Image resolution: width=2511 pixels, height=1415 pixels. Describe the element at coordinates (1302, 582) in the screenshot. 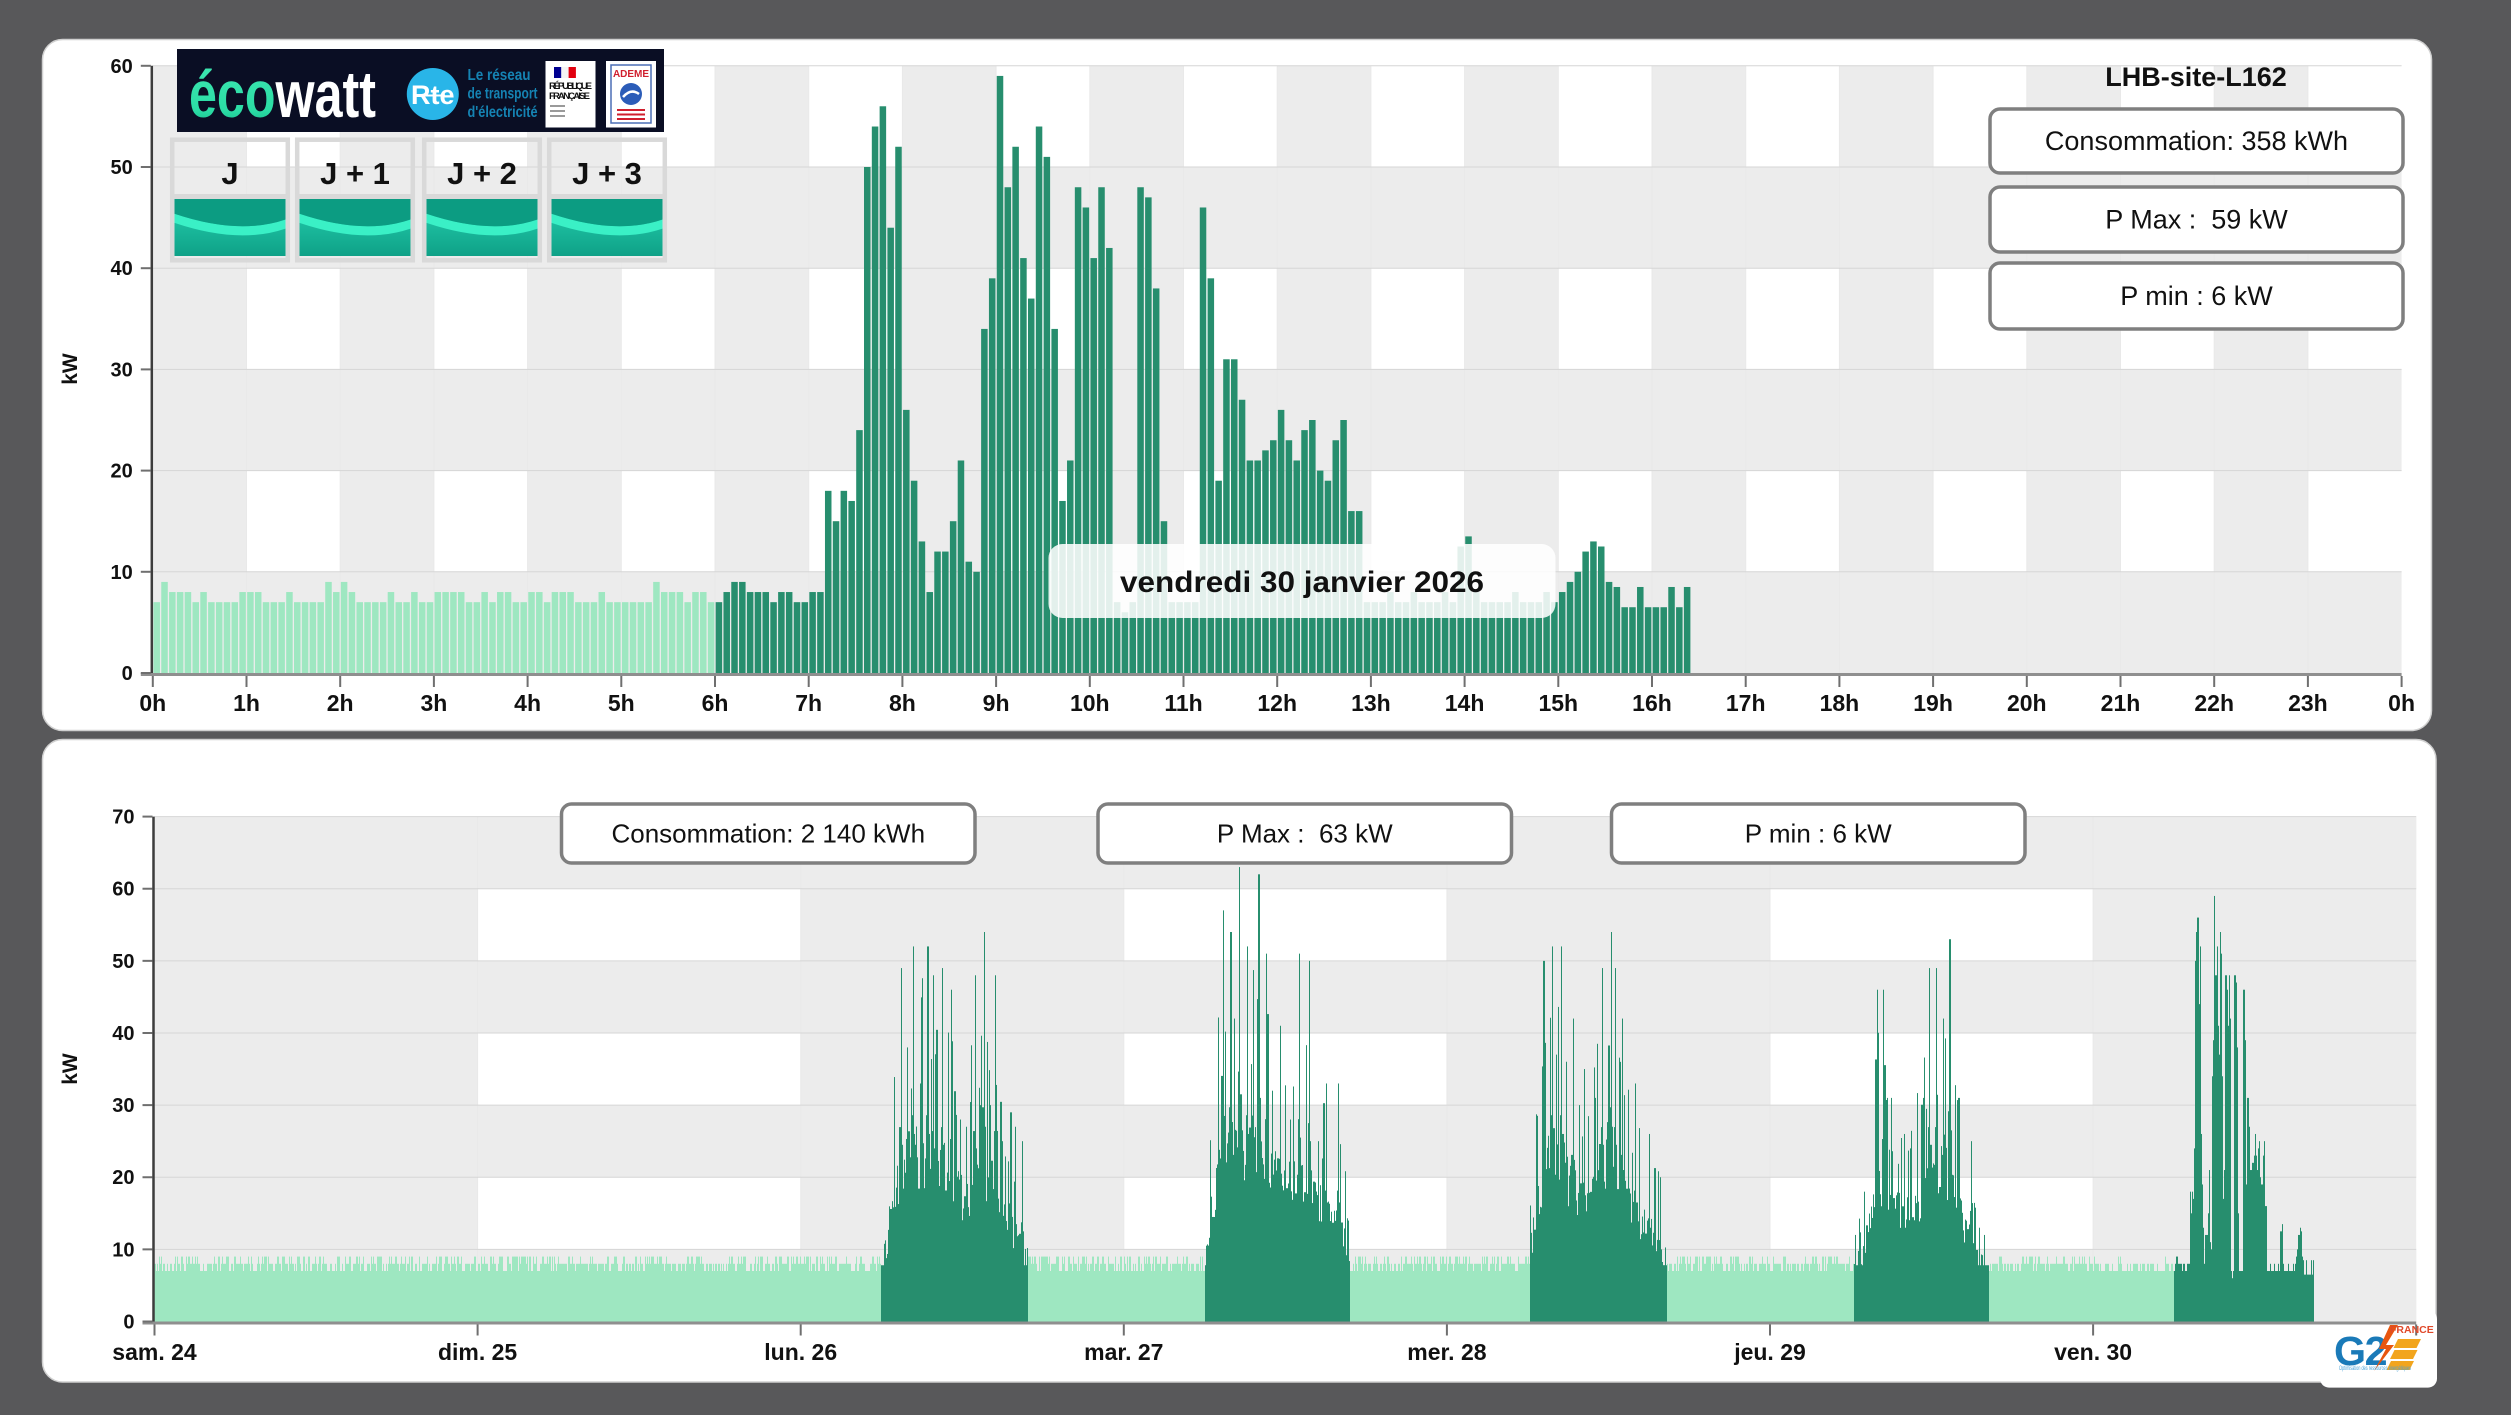

I see `svg-text: vendredi 30 janvier 2026` at that location.